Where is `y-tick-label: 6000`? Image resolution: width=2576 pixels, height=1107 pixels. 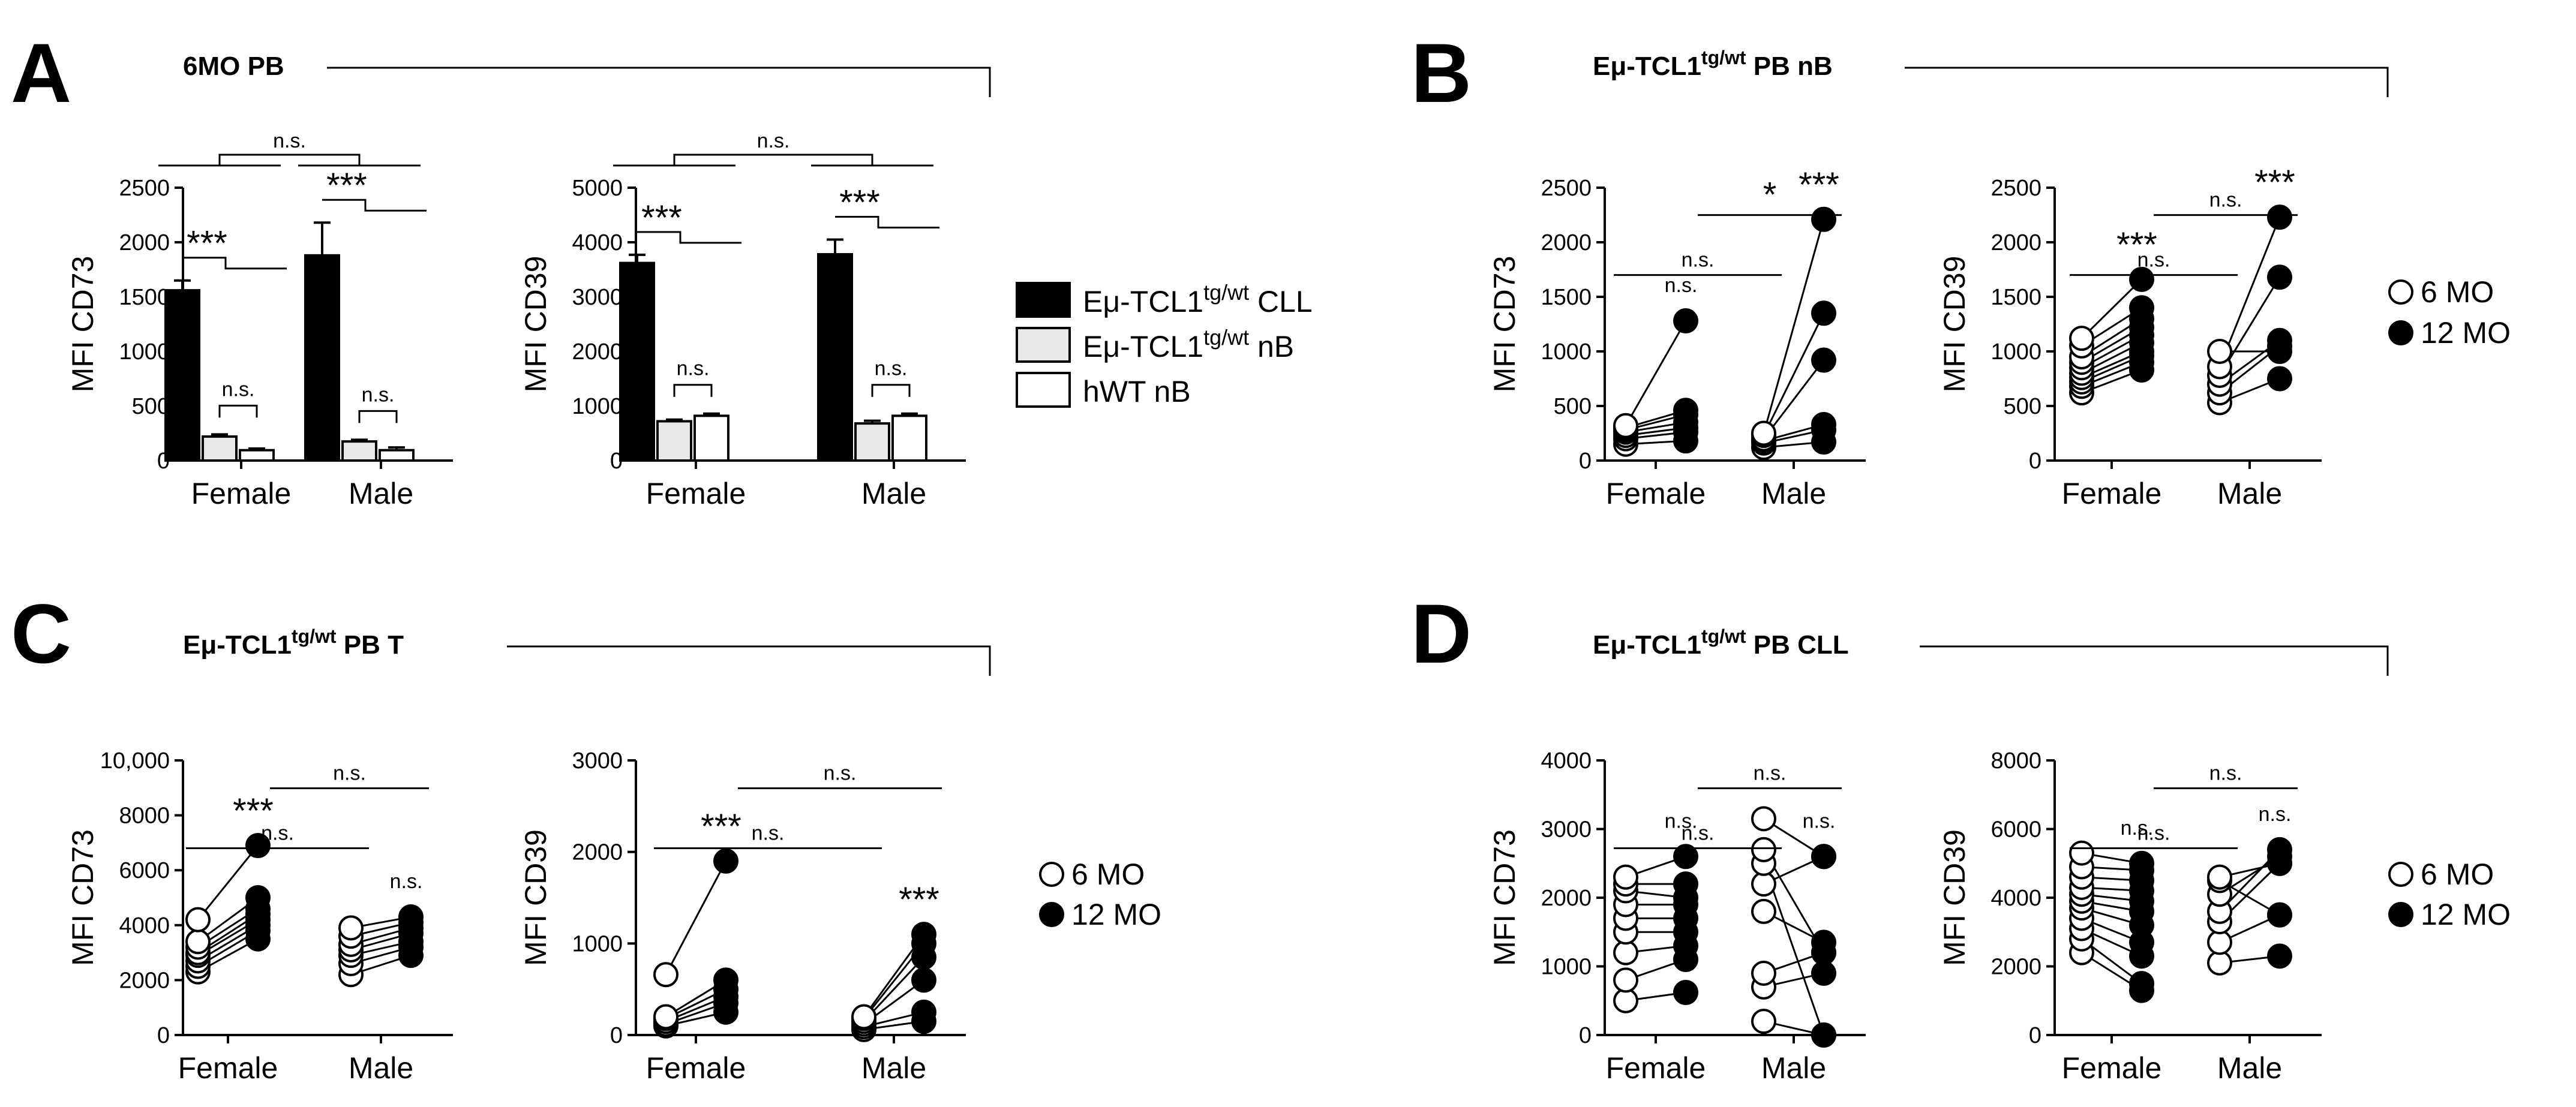 y-tick-label: 6000 is located at coordinates (2015, 830).